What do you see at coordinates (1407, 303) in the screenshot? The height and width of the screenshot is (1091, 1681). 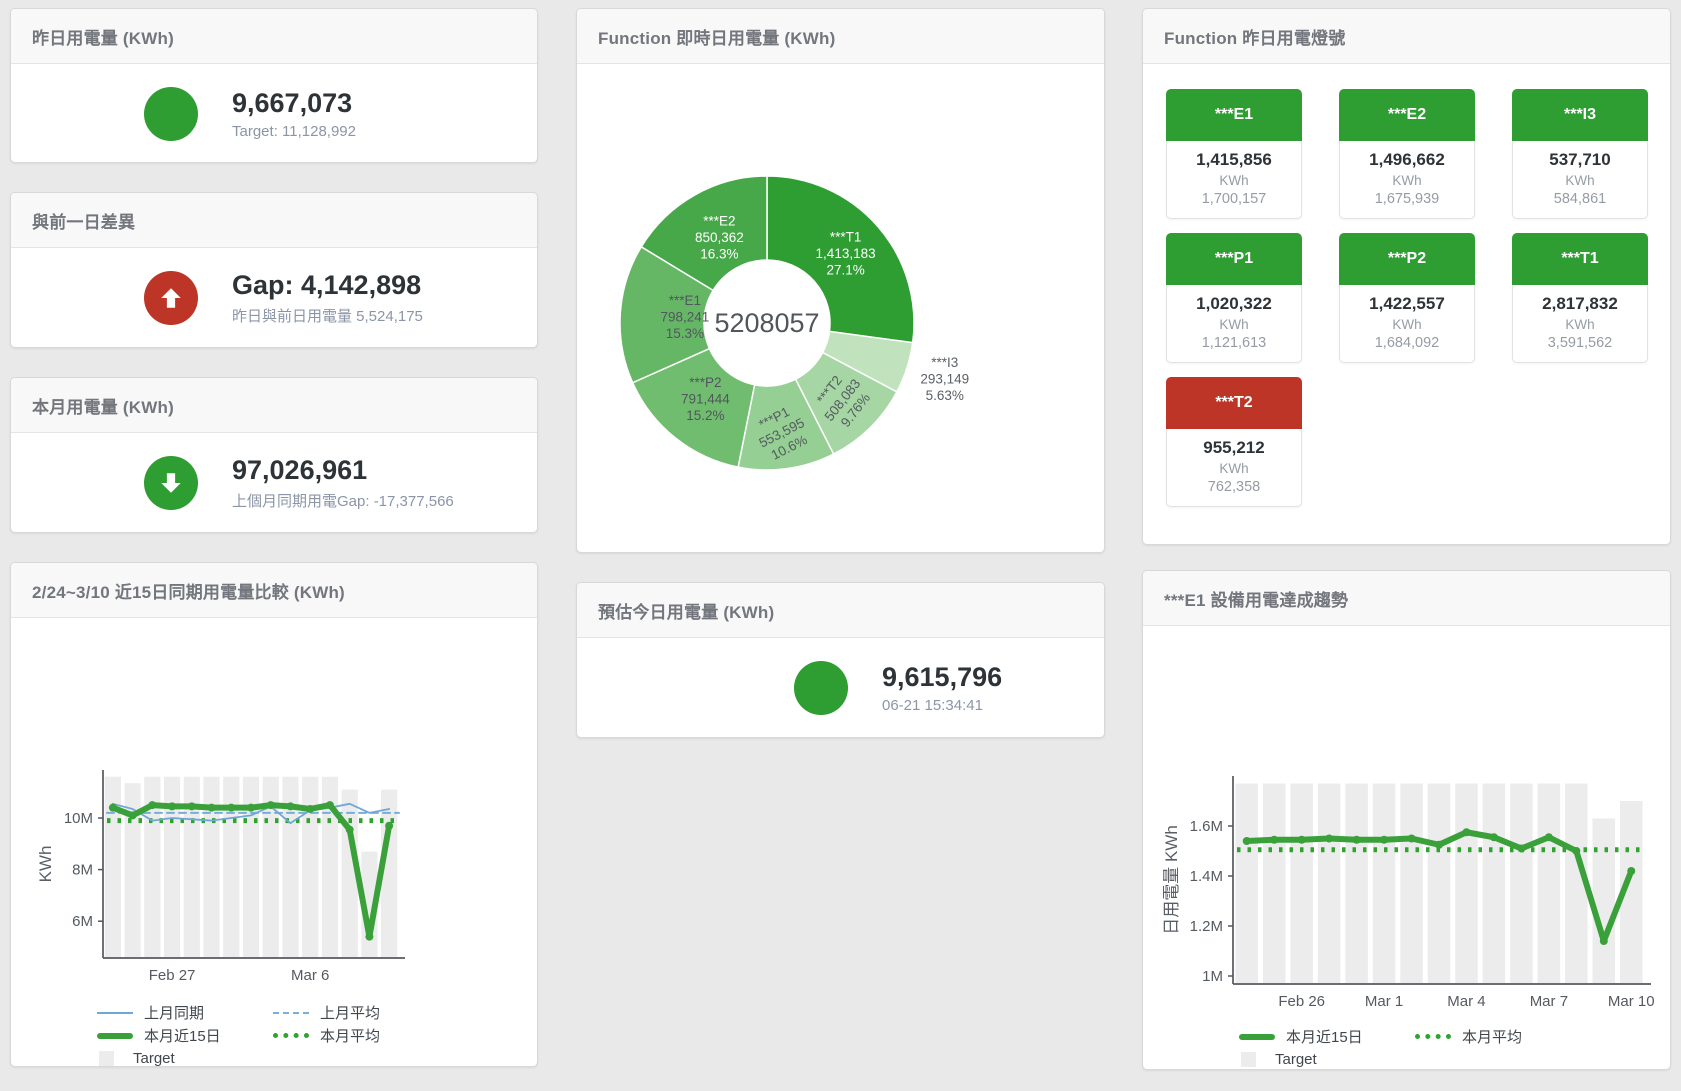 I see `tile-value: 1,422,557` at bounding box center [1407, 303].